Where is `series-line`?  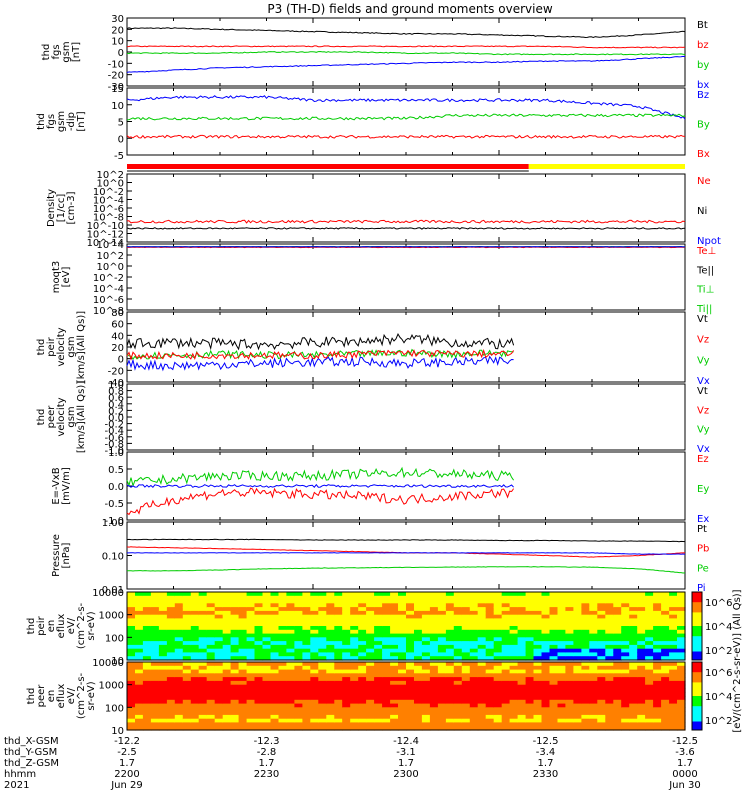 series-line is located at coordinates (406, 553).